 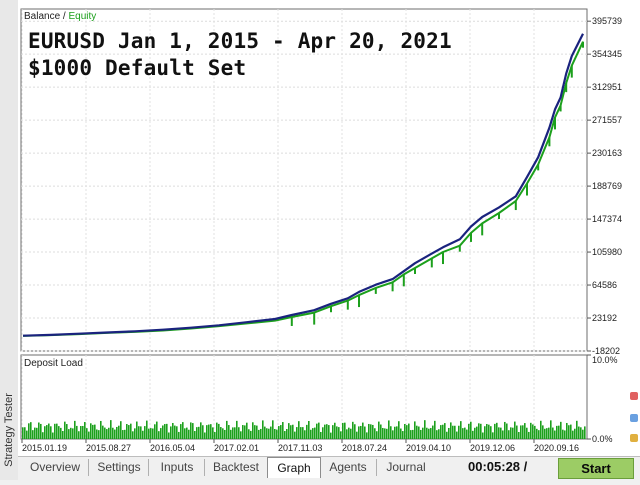 I want to click on x-tick-label: 2015.01.19, so click(x=44, y=448).